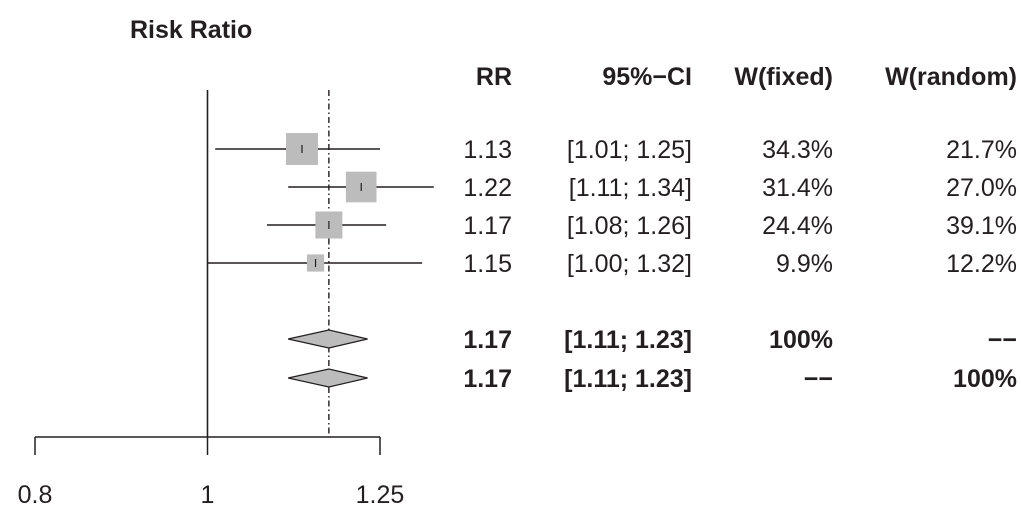  I want to click on x-axis: 0.8 1 1.25, so click(211, 472).